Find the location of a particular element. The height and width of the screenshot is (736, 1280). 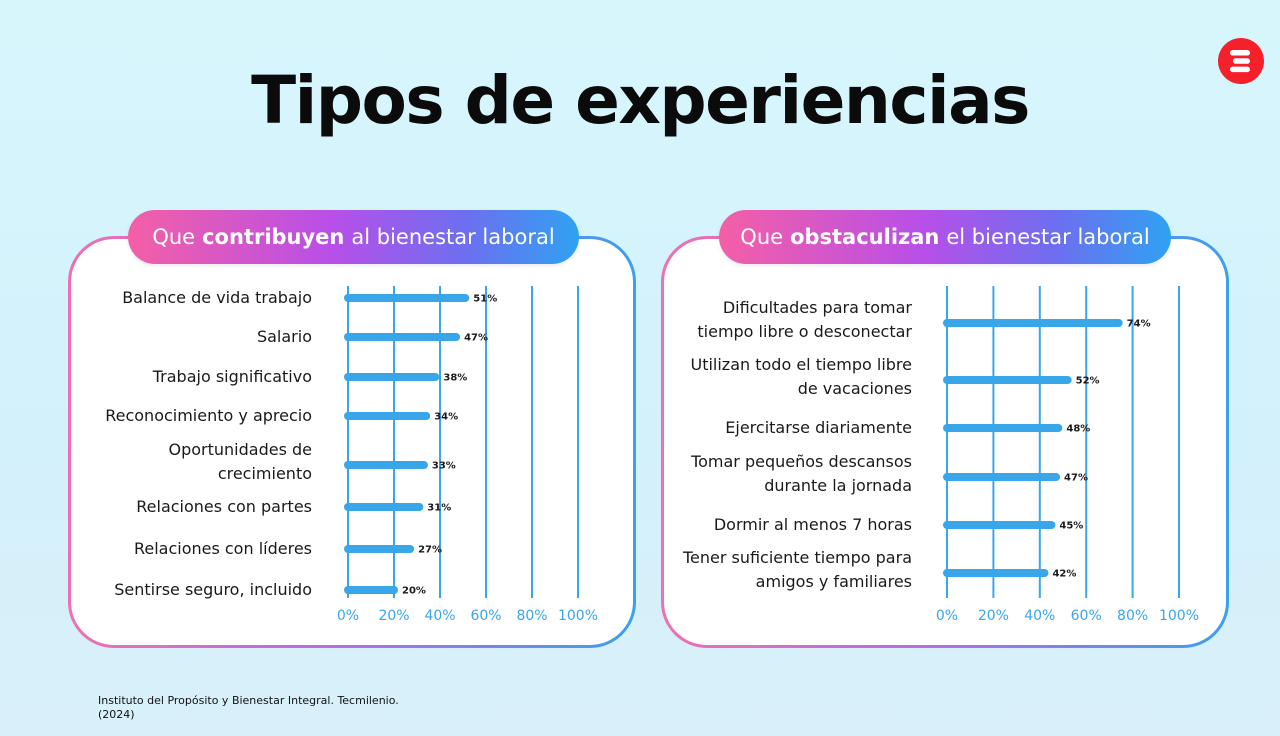

source-year: (2024) is located at coordinates (116, 714).